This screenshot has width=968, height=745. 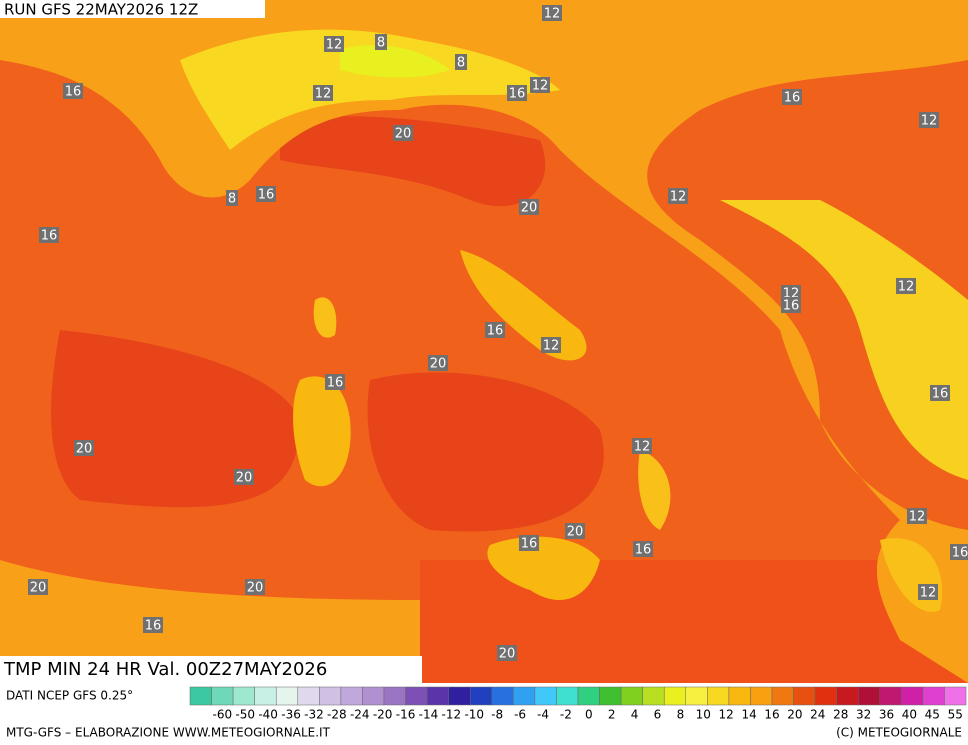 I want to click on contour-label: 8, so click(x=381, y=43).